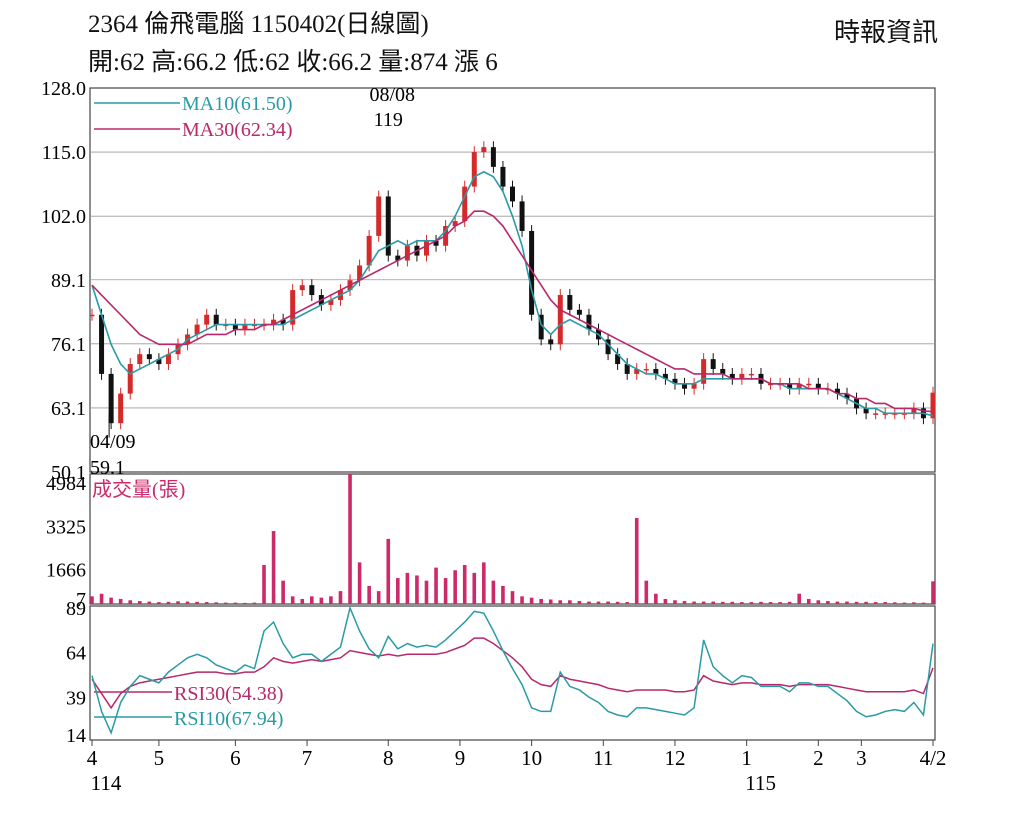  I want to click on x-tick-label: 1, so click(746, 758).